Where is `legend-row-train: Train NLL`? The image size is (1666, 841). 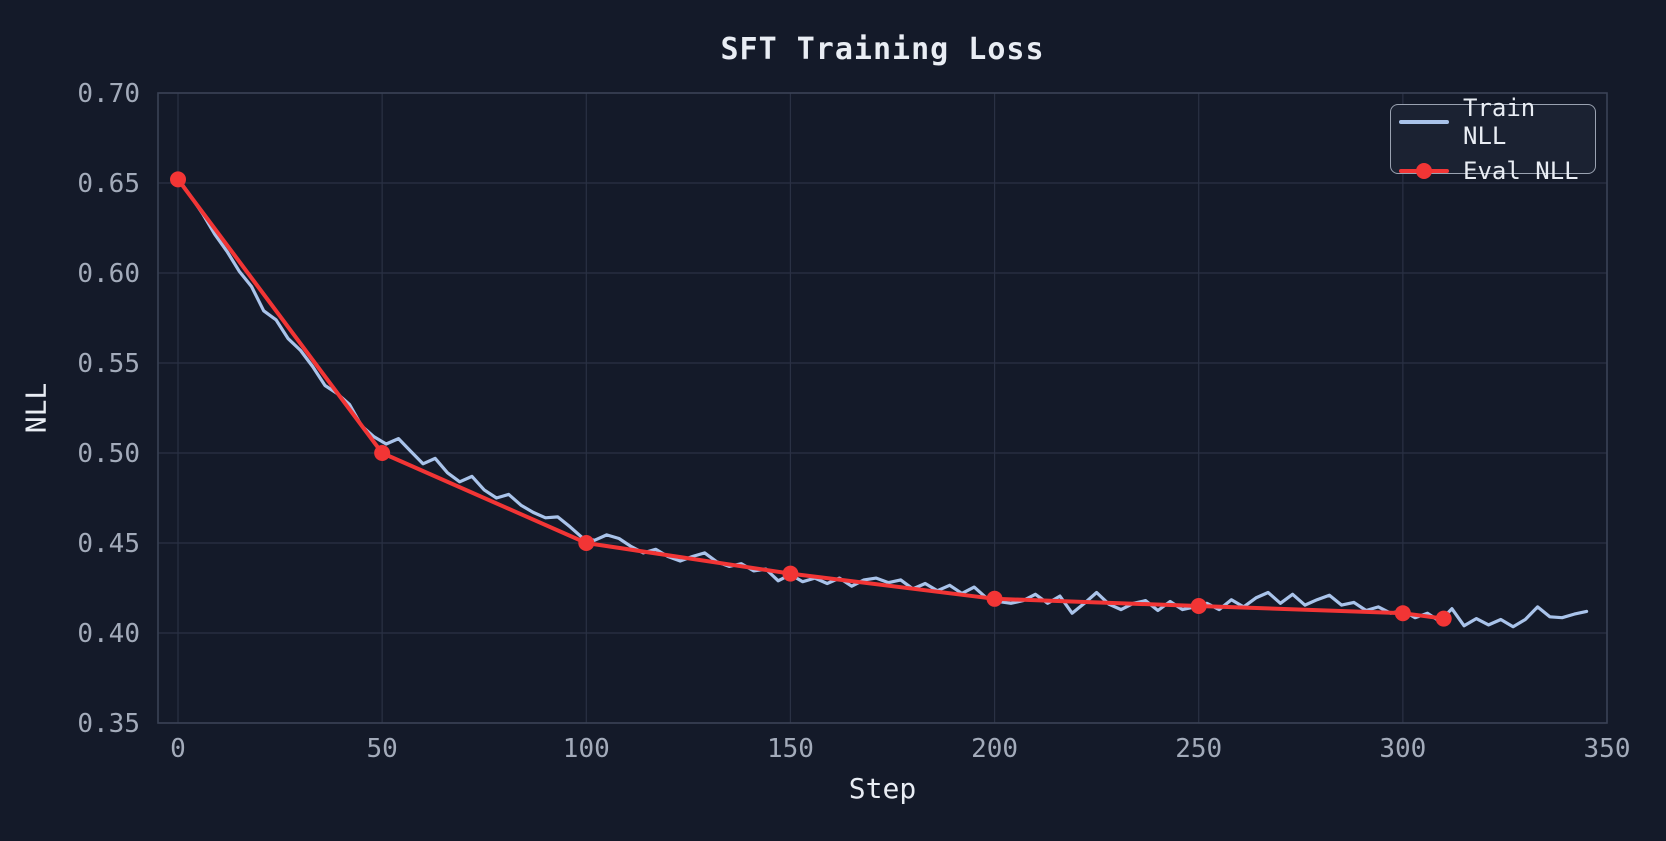
legend-row-train: Train NLL is located at coordinates (1491, 122).